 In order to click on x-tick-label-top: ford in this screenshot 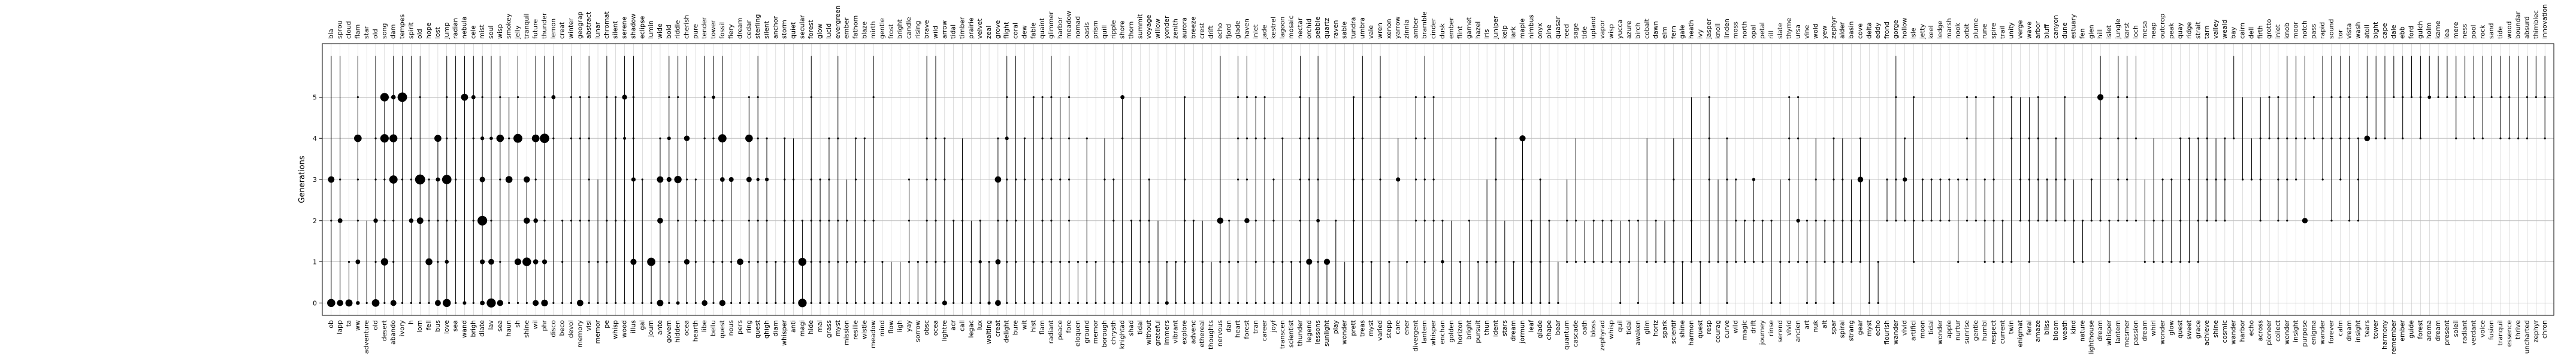, I will do `click(2411, 32)`.